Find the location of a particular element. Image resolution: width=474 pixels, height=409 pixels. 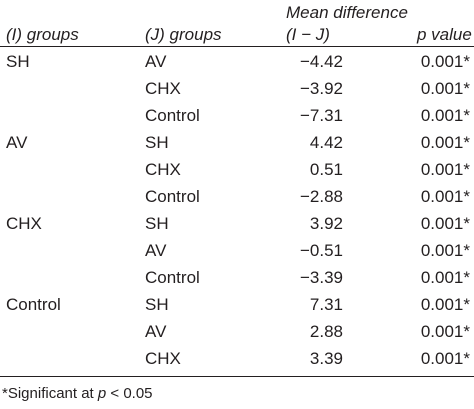

mean-difference-cell: 7.31 is located at coordinates (326, 304).